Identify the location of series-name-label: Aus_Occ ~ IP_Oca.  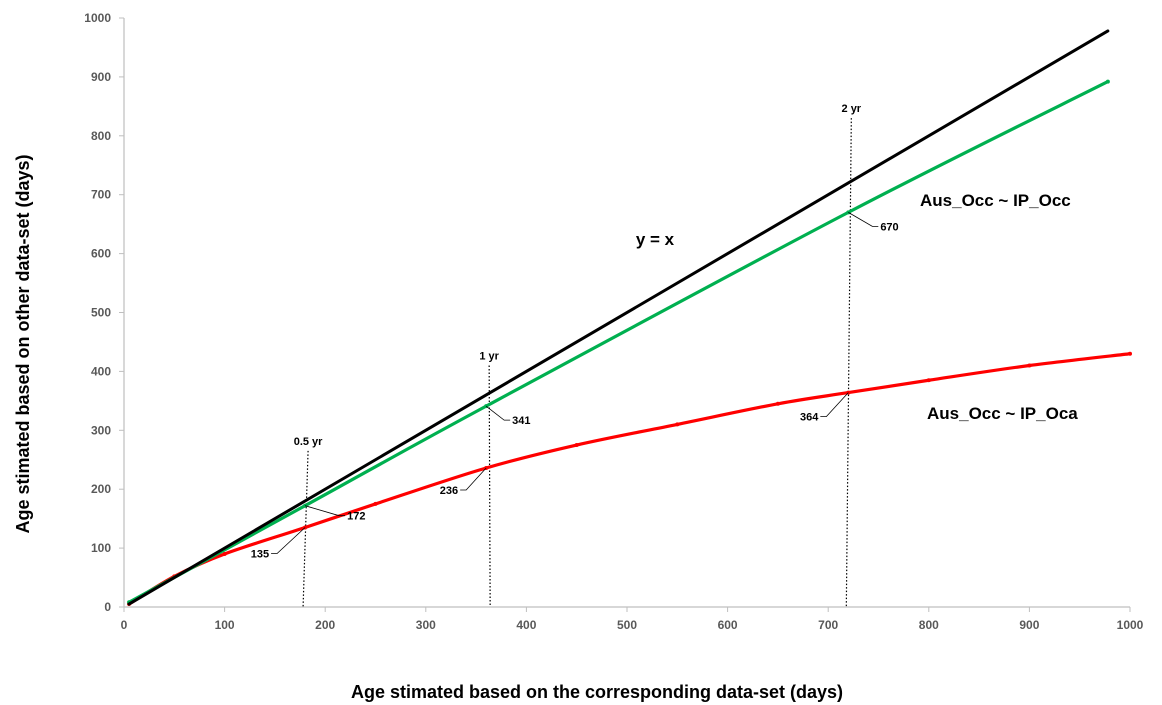
(1002, 413).